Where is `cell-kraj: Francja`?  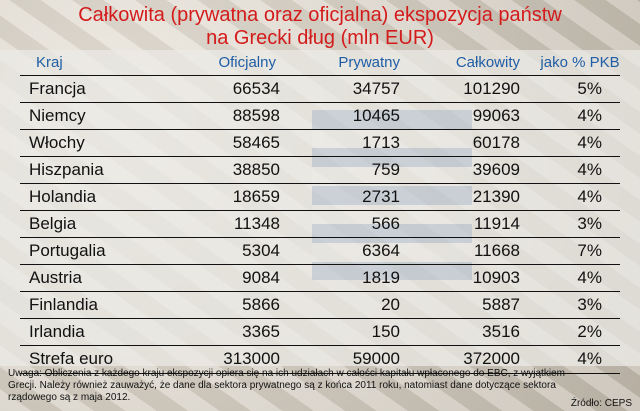
cell-kraj: Francja is located at coordinates (57, 88).